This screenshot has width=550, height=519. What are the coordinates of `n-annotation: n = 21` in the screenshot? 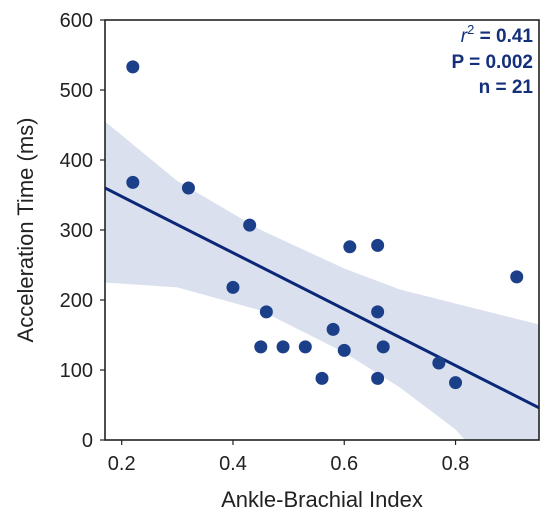 It's located at (506, 87).